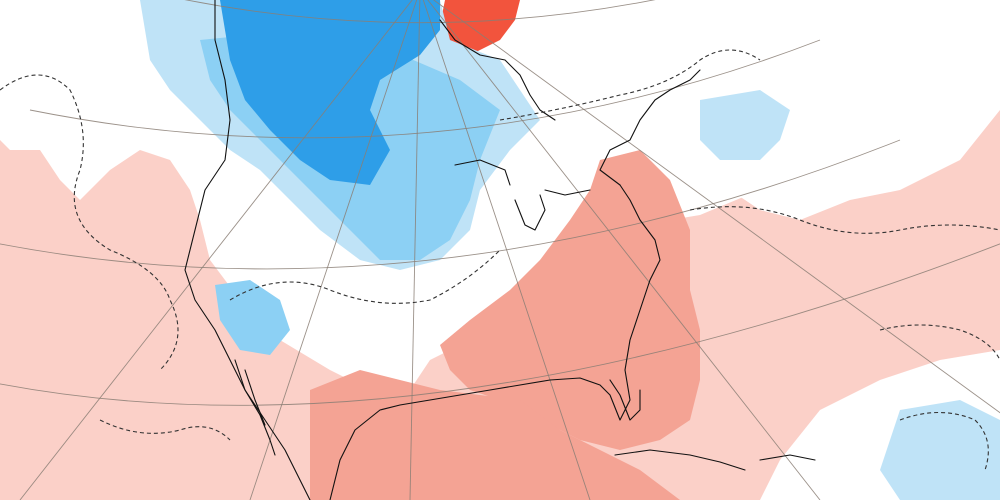 The image size is (1000, 500). Describe the element at coordinates (844, 220) in the screenshot. I see `zero-contour-atlantic` at that location.